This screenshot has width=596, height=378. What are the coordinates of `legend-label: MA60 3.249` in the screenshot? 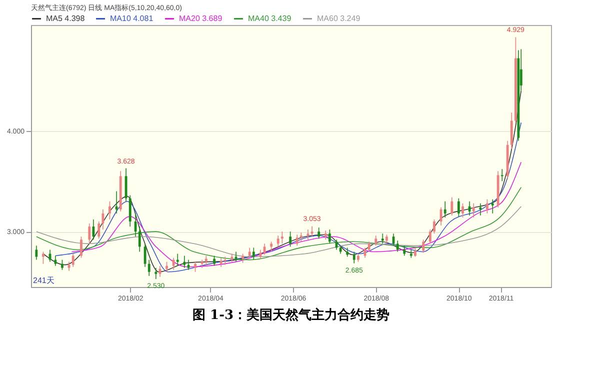 It's located at (339, 18).